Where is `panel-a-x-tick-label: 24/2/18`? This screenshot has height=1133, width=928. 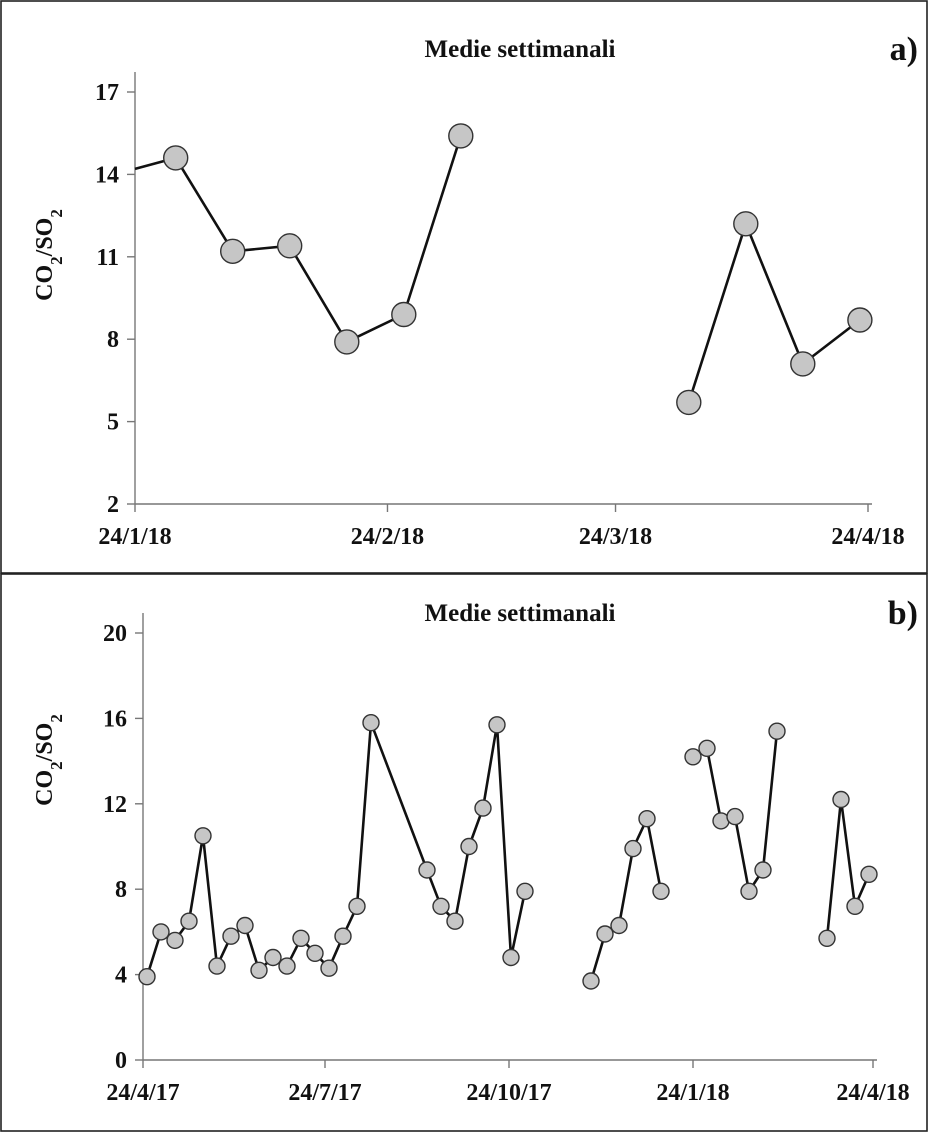
panel-a-x-tick-label: 24/2/18 is located at coordinates (387, 537).